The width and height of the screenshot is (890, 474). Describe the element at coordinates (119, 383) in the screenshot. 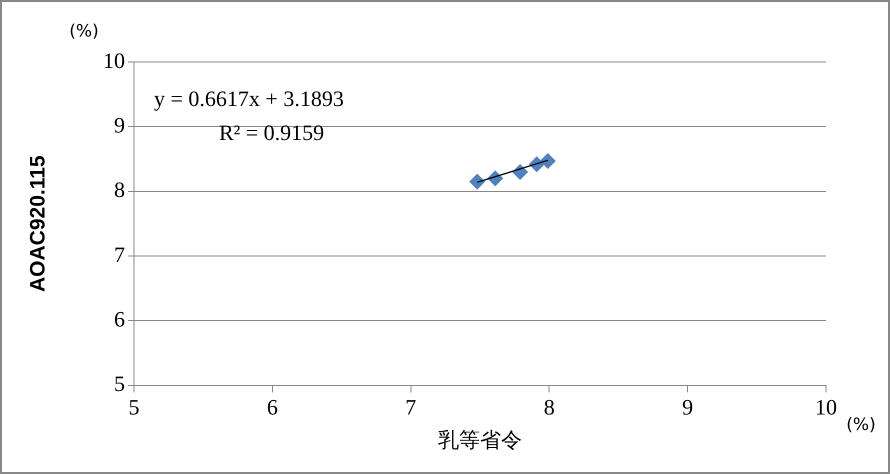

I see `y-tick-label: 5` at that location.